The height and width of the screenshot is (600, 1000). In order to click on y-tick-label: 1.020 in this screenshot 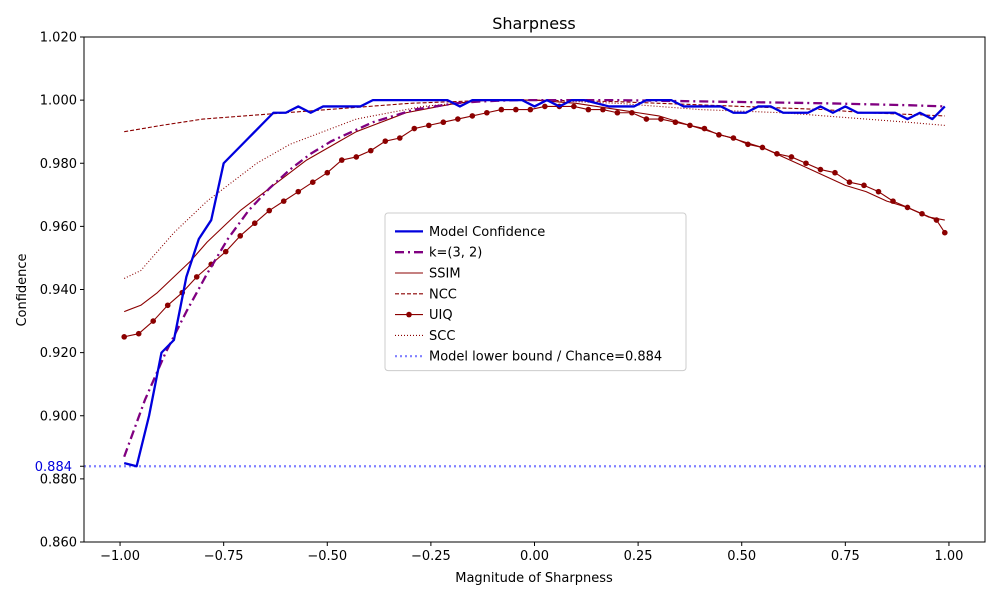, I will do `click(58, 38)`.